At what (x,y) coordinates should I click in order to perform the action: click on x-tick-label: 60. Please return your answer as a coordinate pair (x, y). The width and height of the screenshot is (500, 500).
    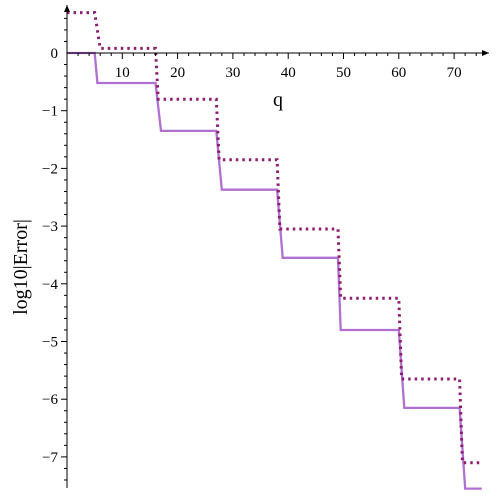
    Looking at the image, I should click on (398, 73).